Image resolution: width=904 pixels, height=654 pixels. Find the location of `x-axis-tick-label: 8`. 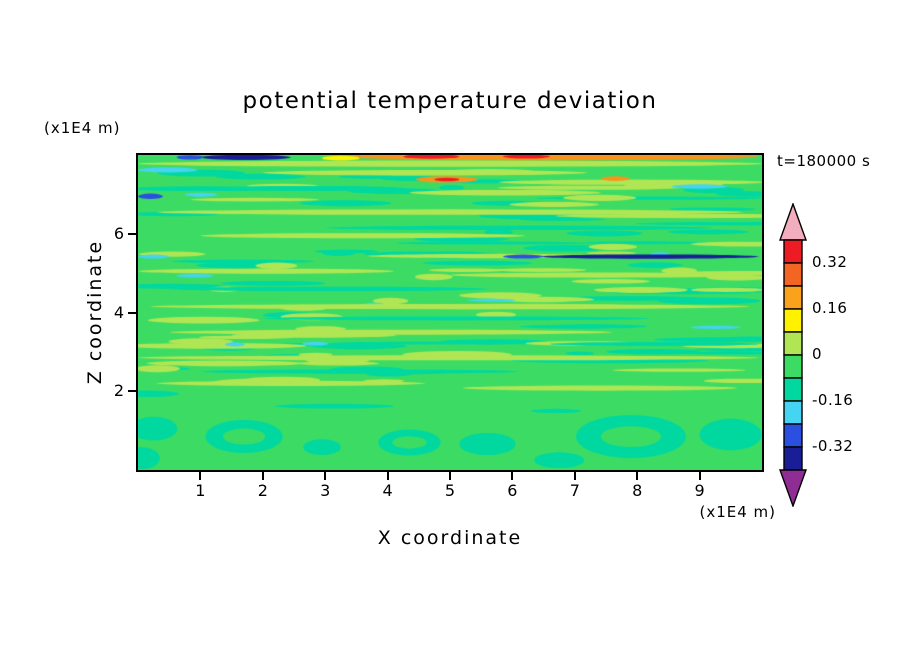

x-axis-tick-label: 8 is located at coordinates (637, 490).